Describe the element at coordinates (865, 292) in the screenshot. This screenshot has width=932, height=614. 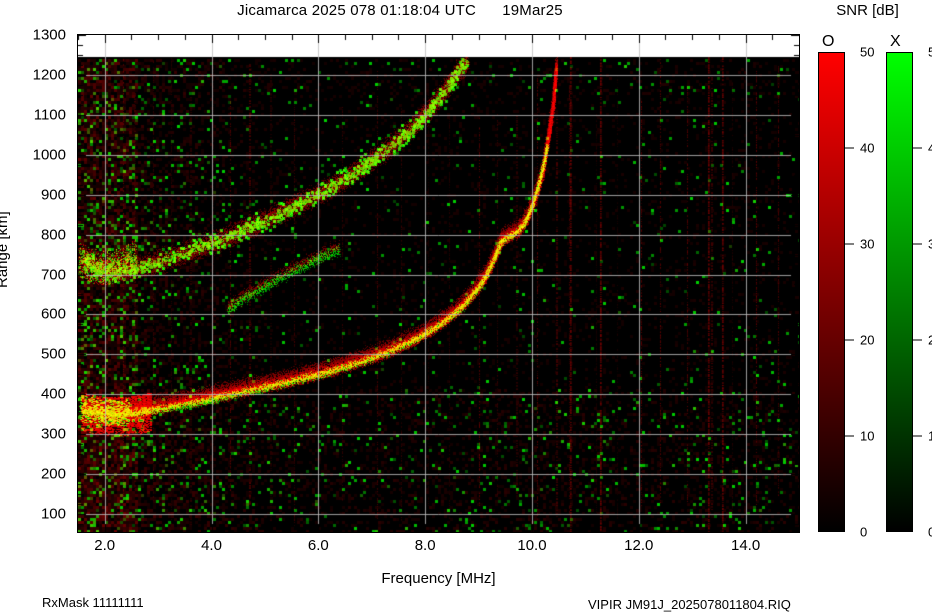
I see `colorbar-o-mode-ticks: 0 10 20 30 40 50` at that location.